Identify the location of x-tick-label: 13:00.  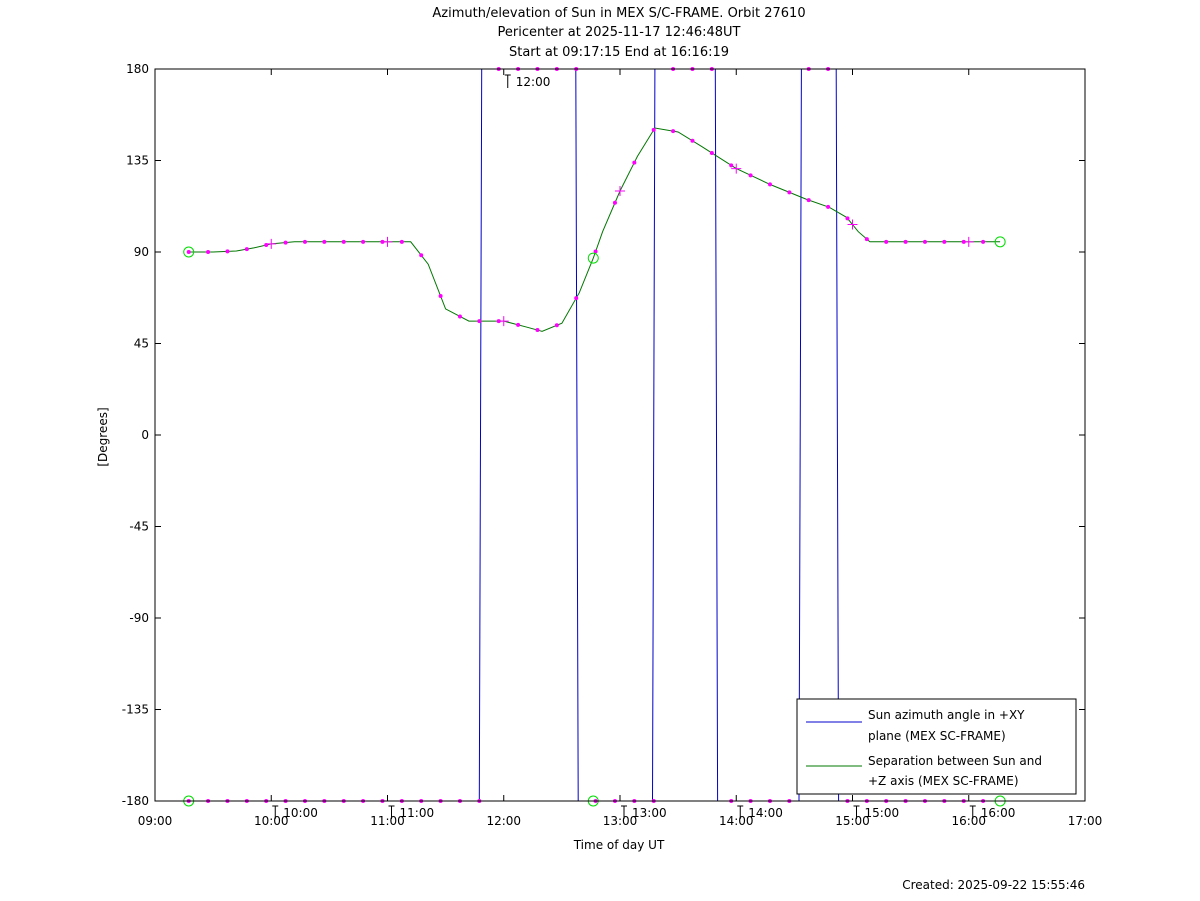
(620, 821).